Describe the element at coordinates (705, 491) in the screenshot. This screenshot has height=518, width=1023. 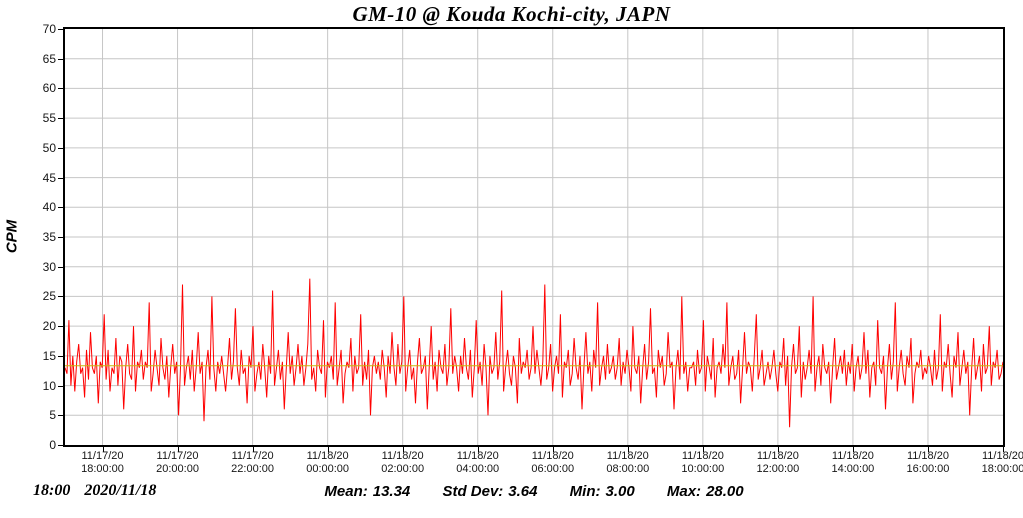
I see `stat-max: Max: 28.00` at that location.